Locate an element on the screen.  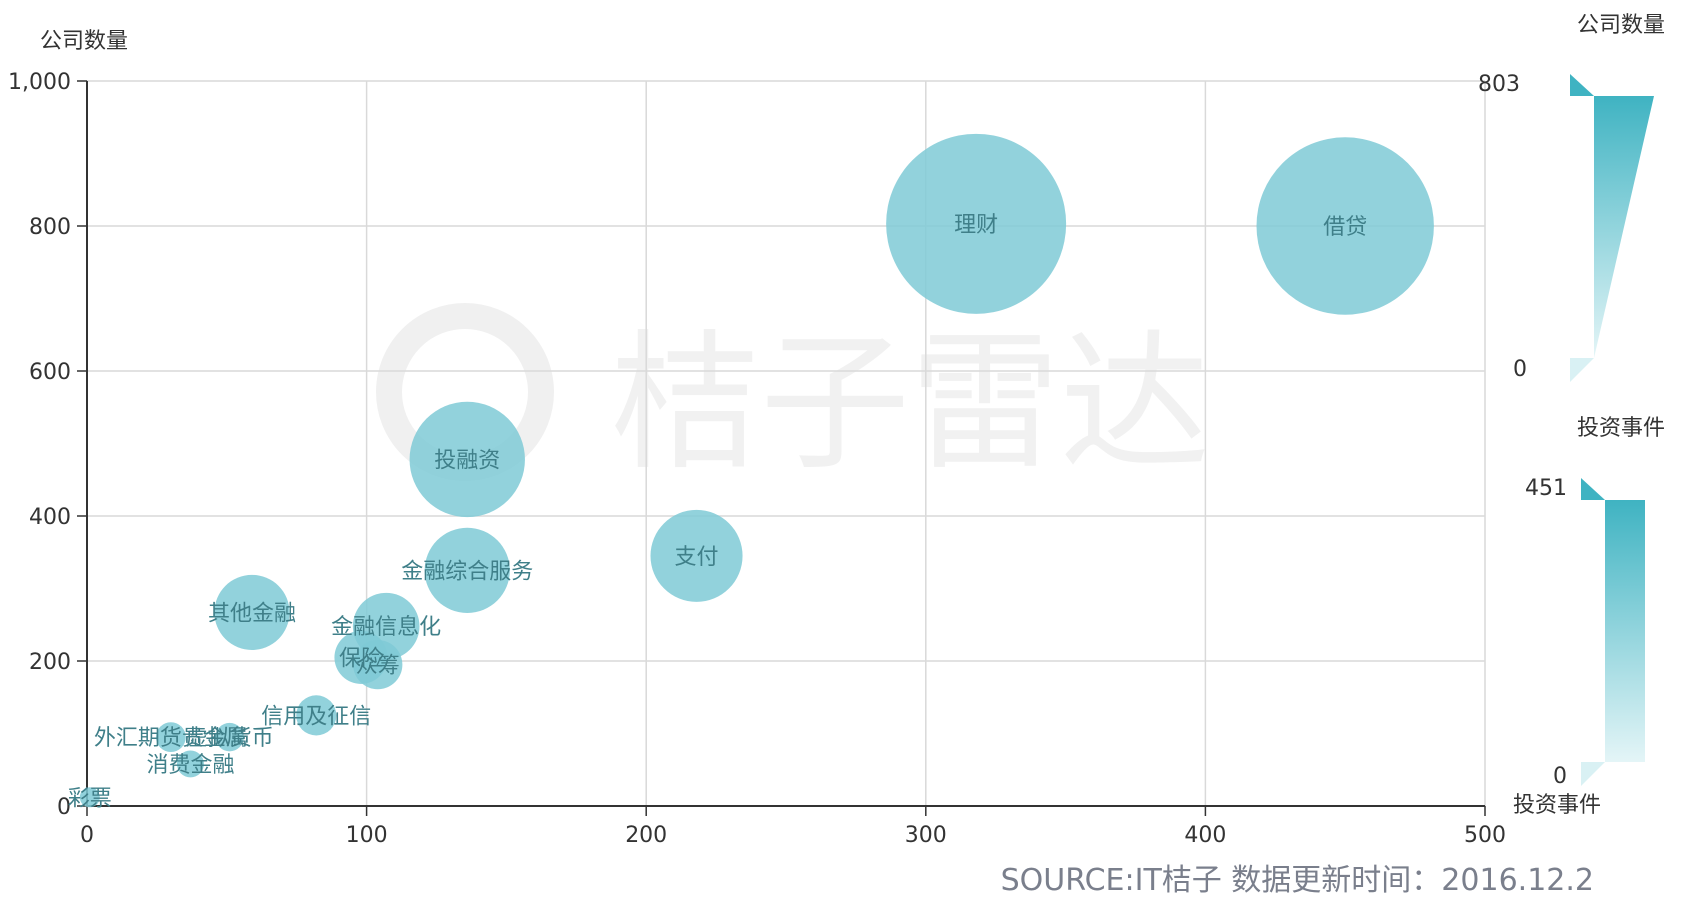
bubble-label: 众筹 is located at coordinates (378, 666).